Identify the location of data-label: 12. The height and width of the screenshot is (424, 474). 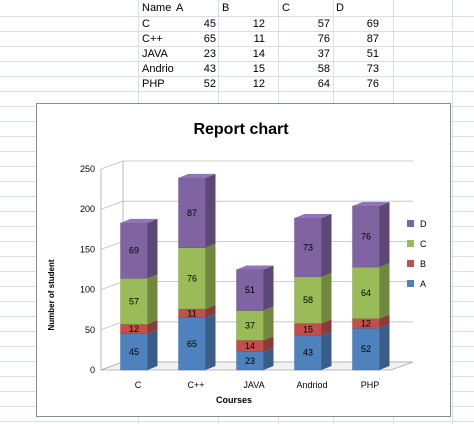
(366, 323).